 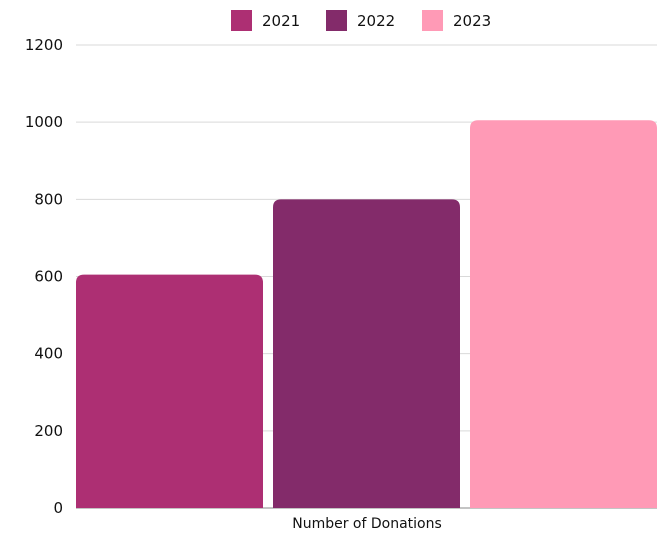 I want to click on y-axis: 0 200 400 600 800 1000 1200, so click(x=44, y=276).